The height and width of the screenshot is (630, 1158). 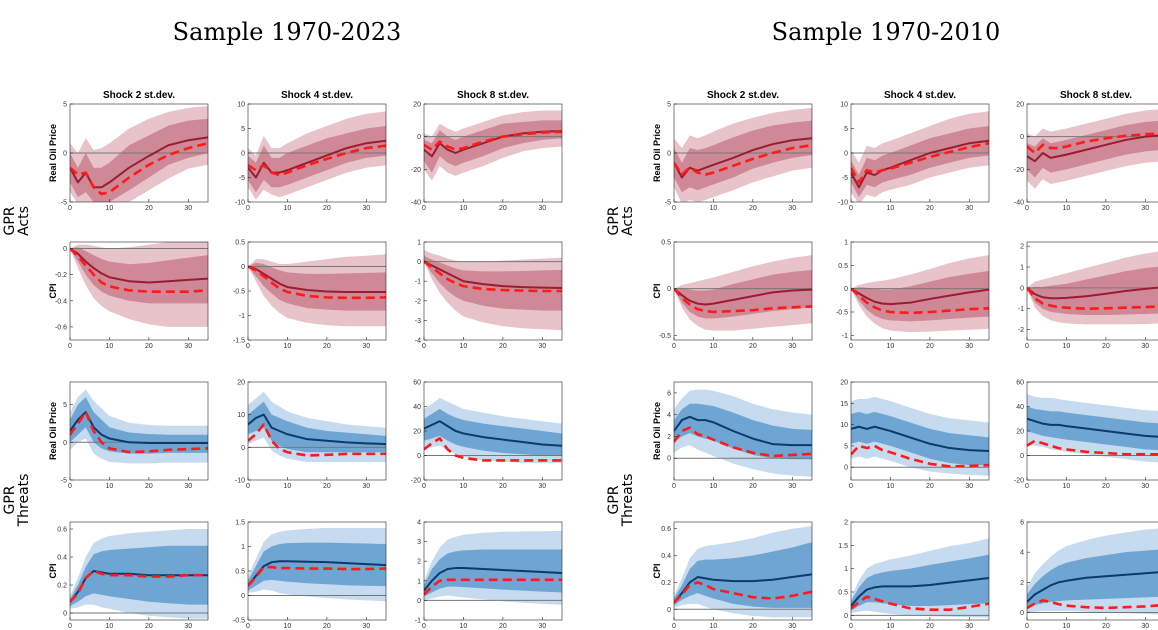 I want to click on group-label-line1: GPR, so click(x=614, y=220).